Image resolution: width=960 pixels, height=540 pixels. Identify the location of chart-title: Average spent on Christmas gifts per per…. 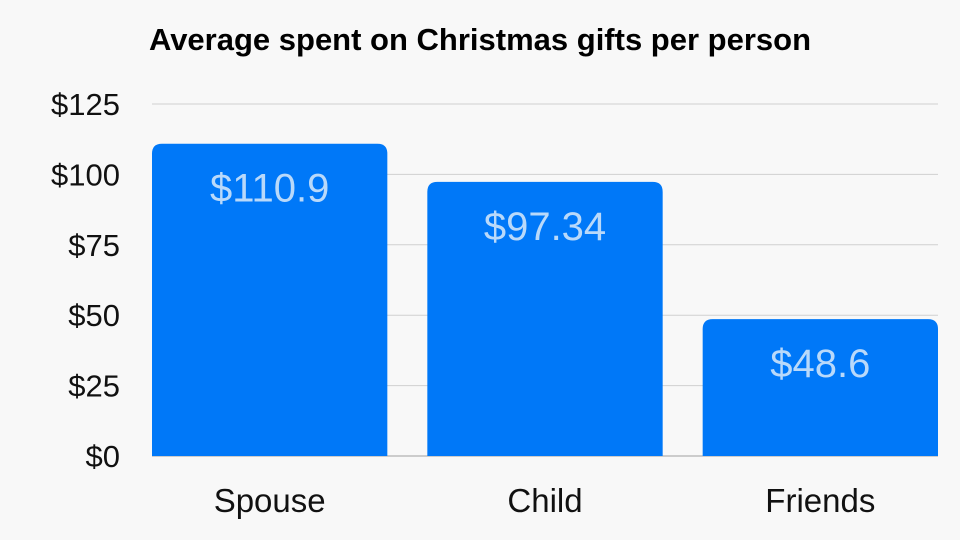
(480, 39).